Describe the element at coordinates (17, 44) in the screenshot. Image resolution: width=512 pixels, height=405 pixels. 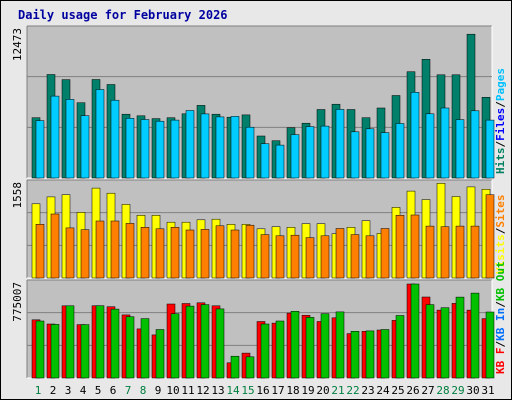
I see `panel-hits-ymax-label: 12473` at that location.